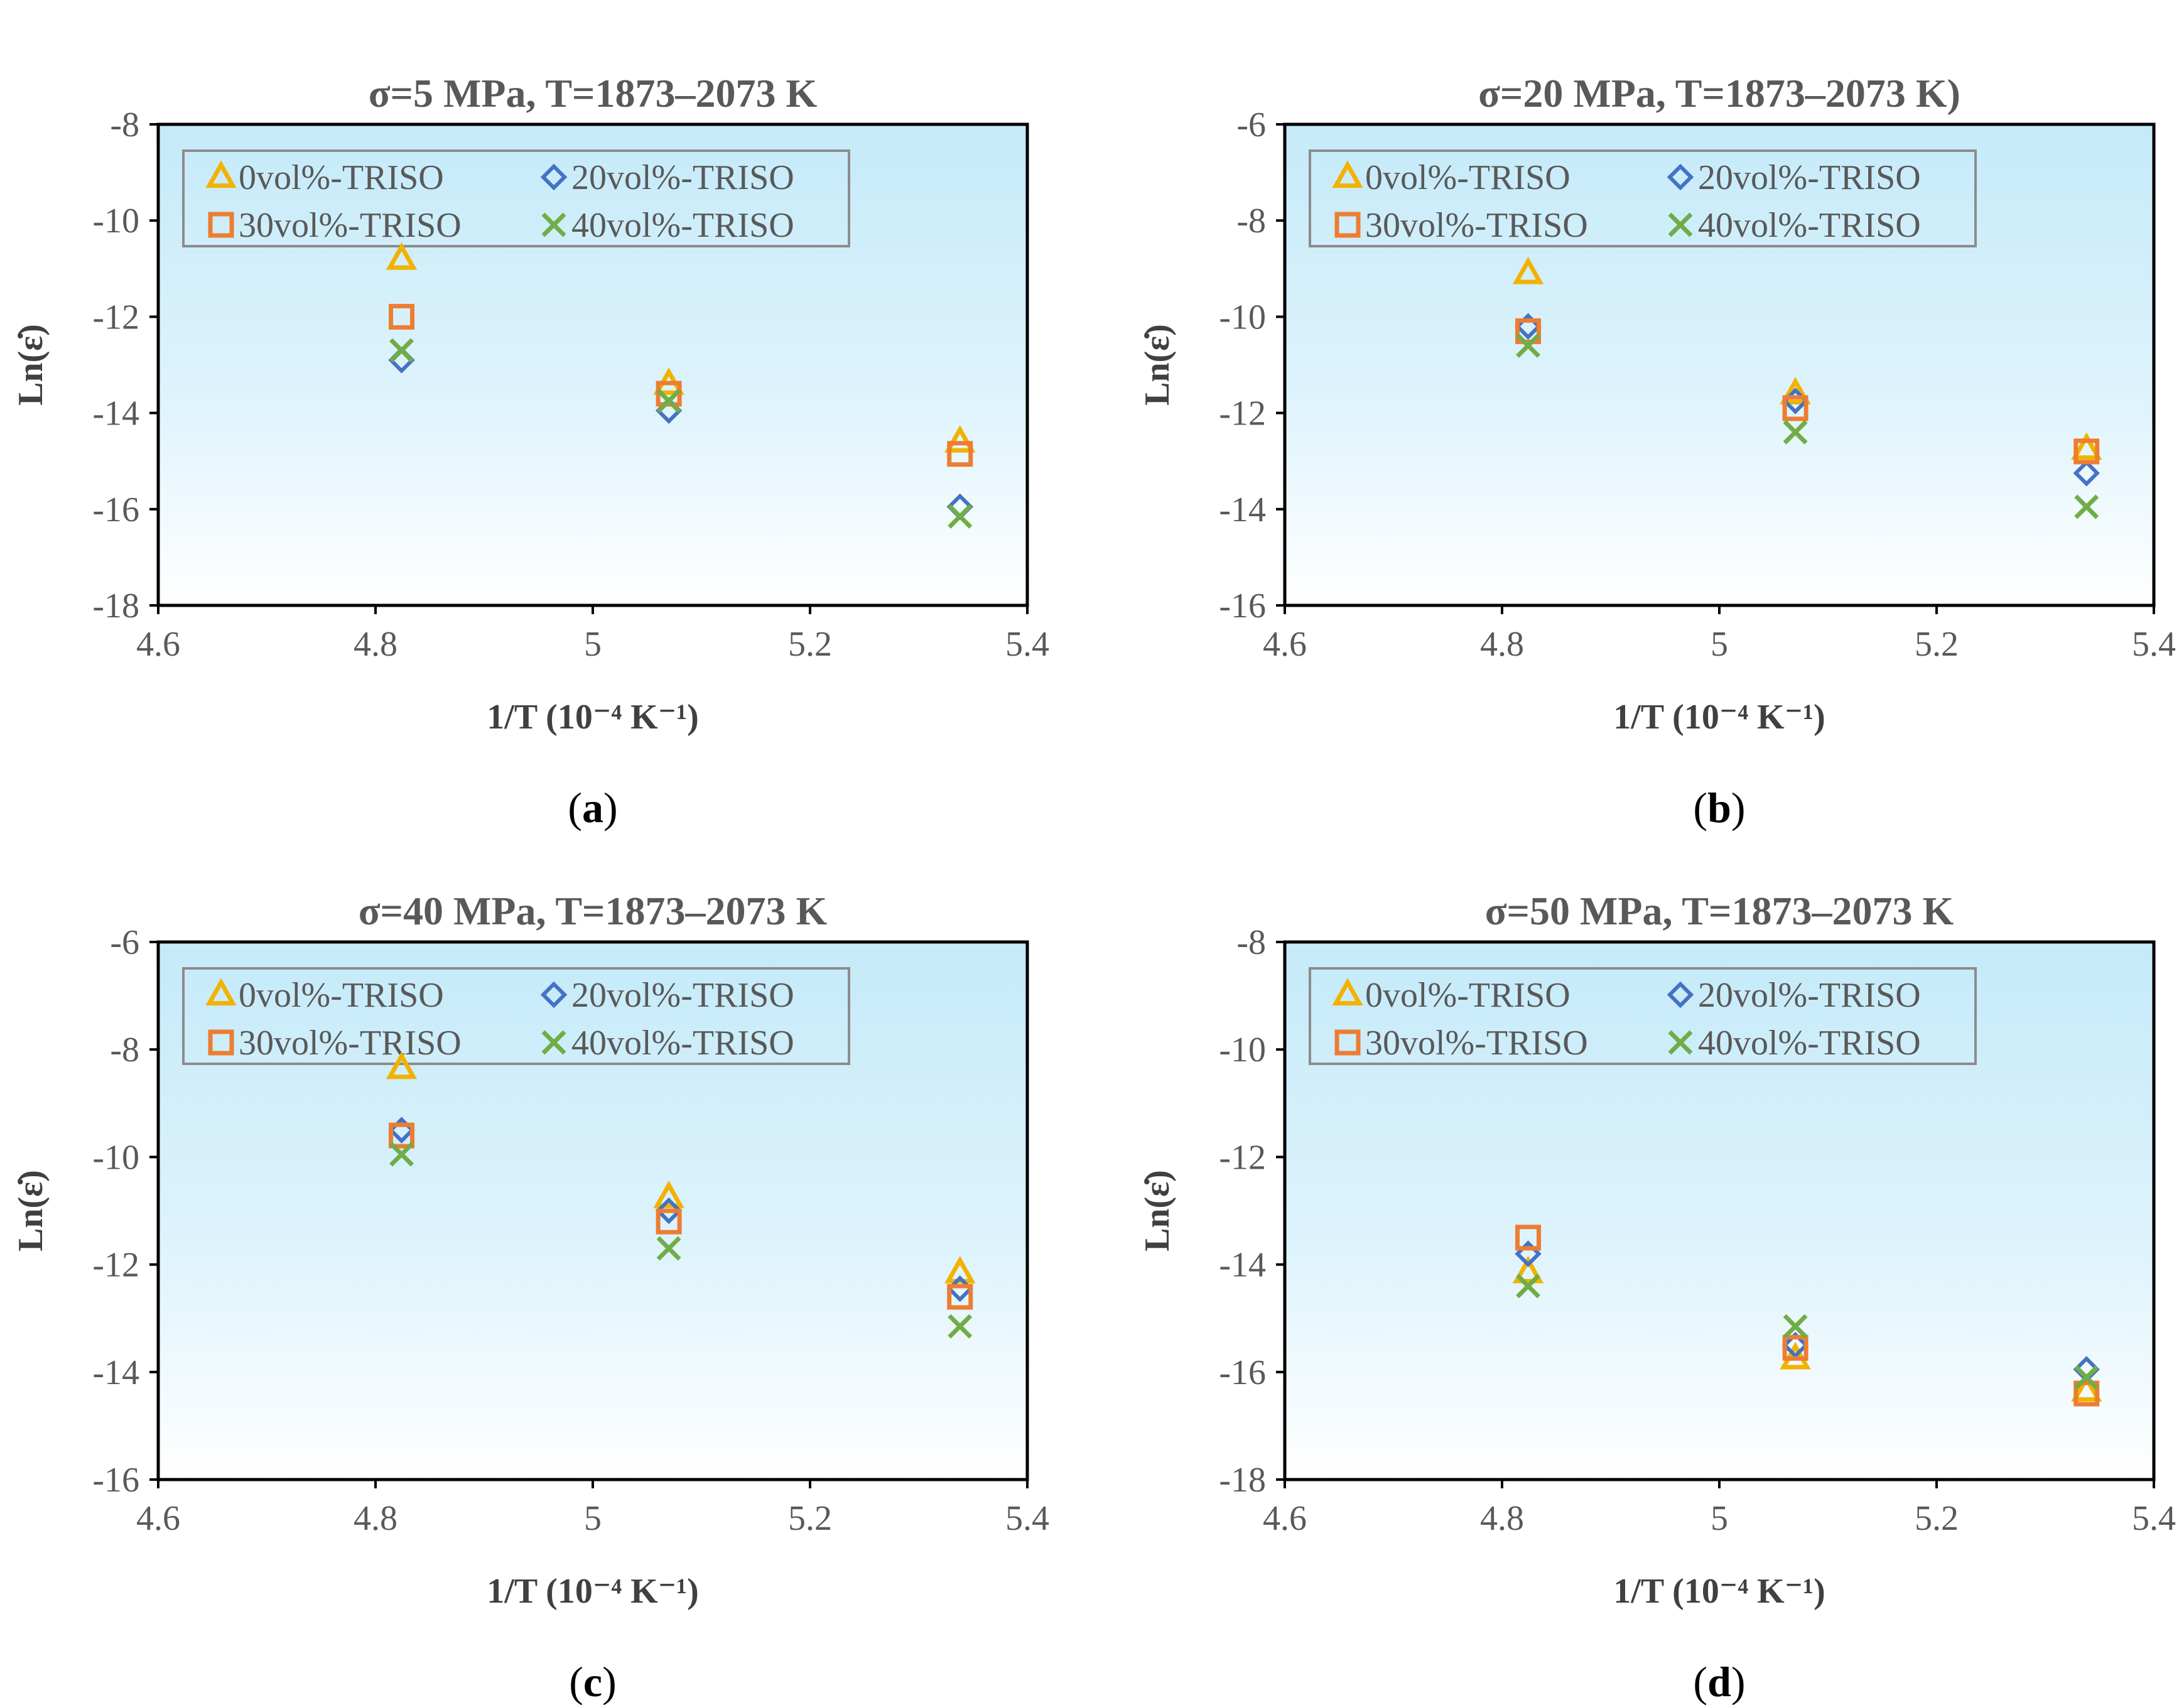  What do you see at coordinates (1242, 1480) in the screenshot?
I see `y-tick-label: -18` at bounding box center [1242, 1480].